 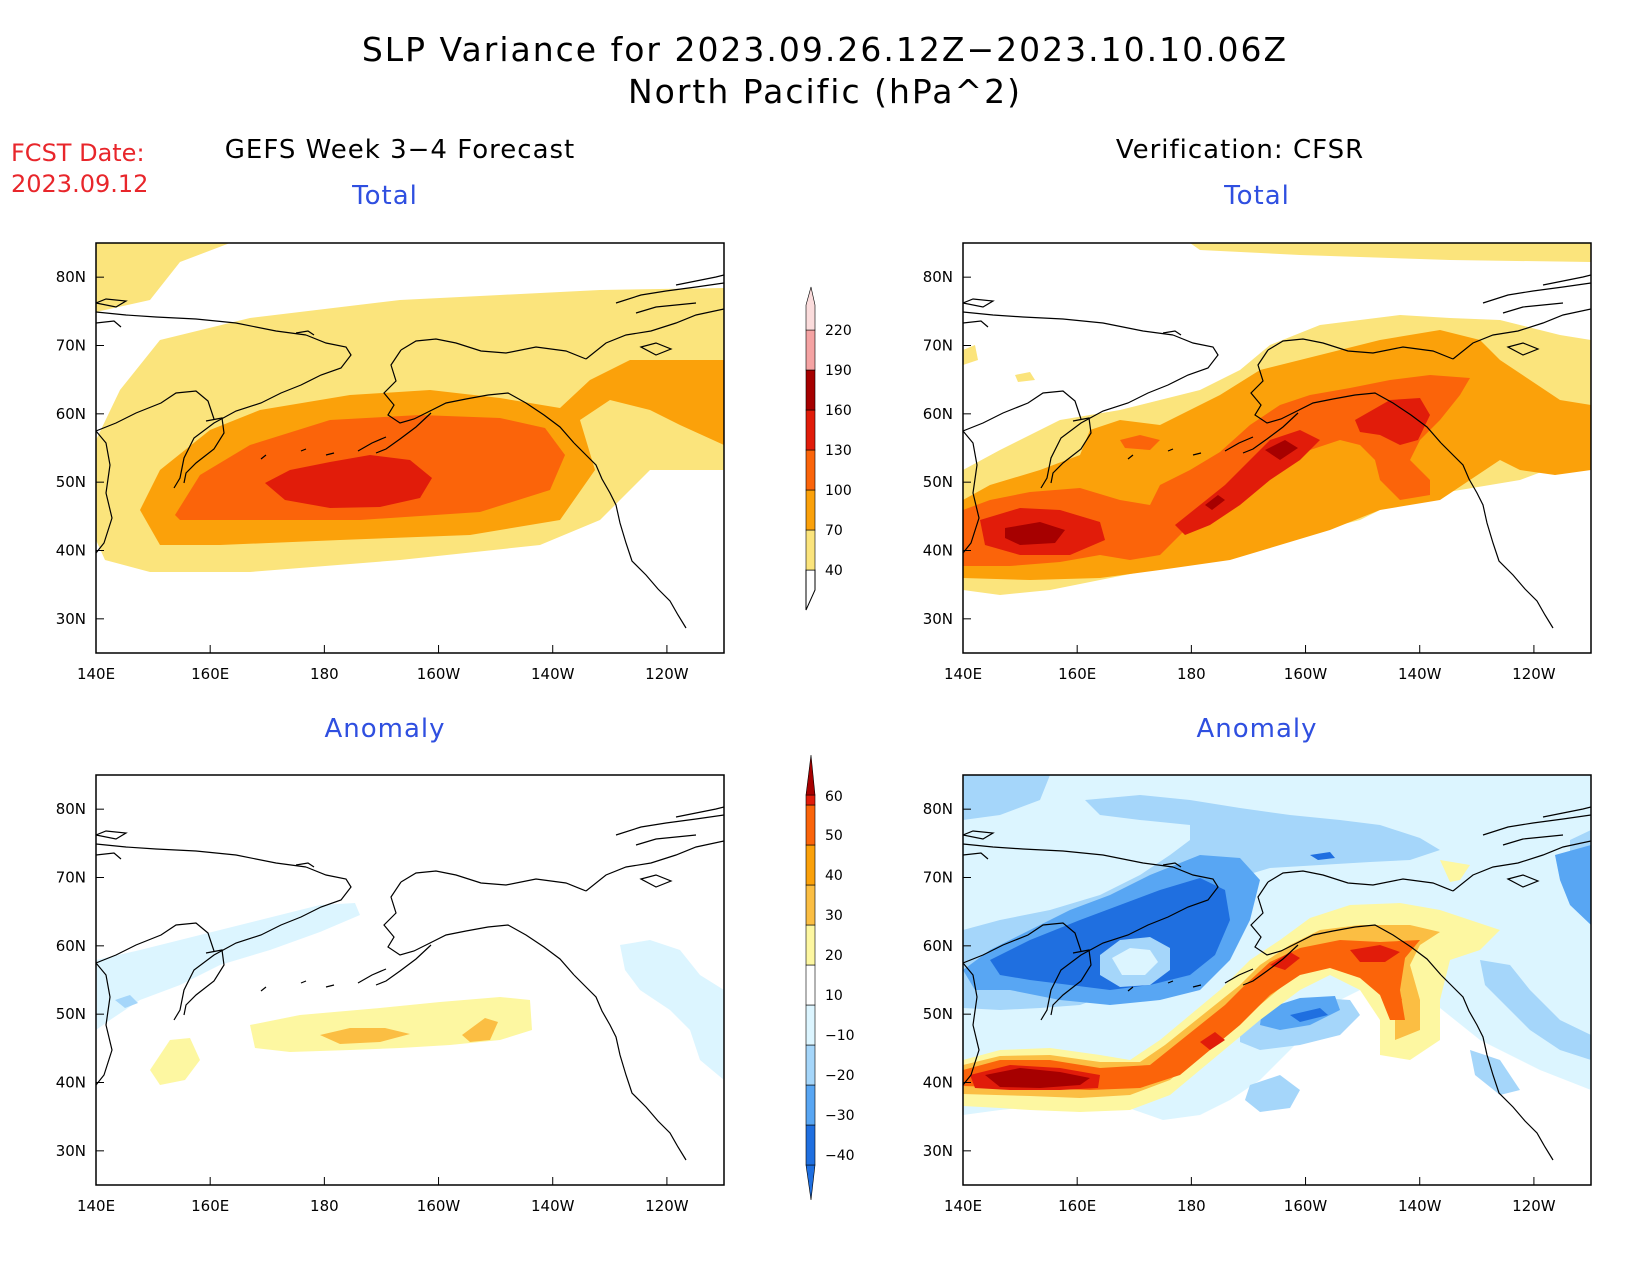 What do you see at coordinates (1077, 674) in the screenshot?
I see `lon-tick-label-verification-total: 160E` at bounding box center [1077, 674].